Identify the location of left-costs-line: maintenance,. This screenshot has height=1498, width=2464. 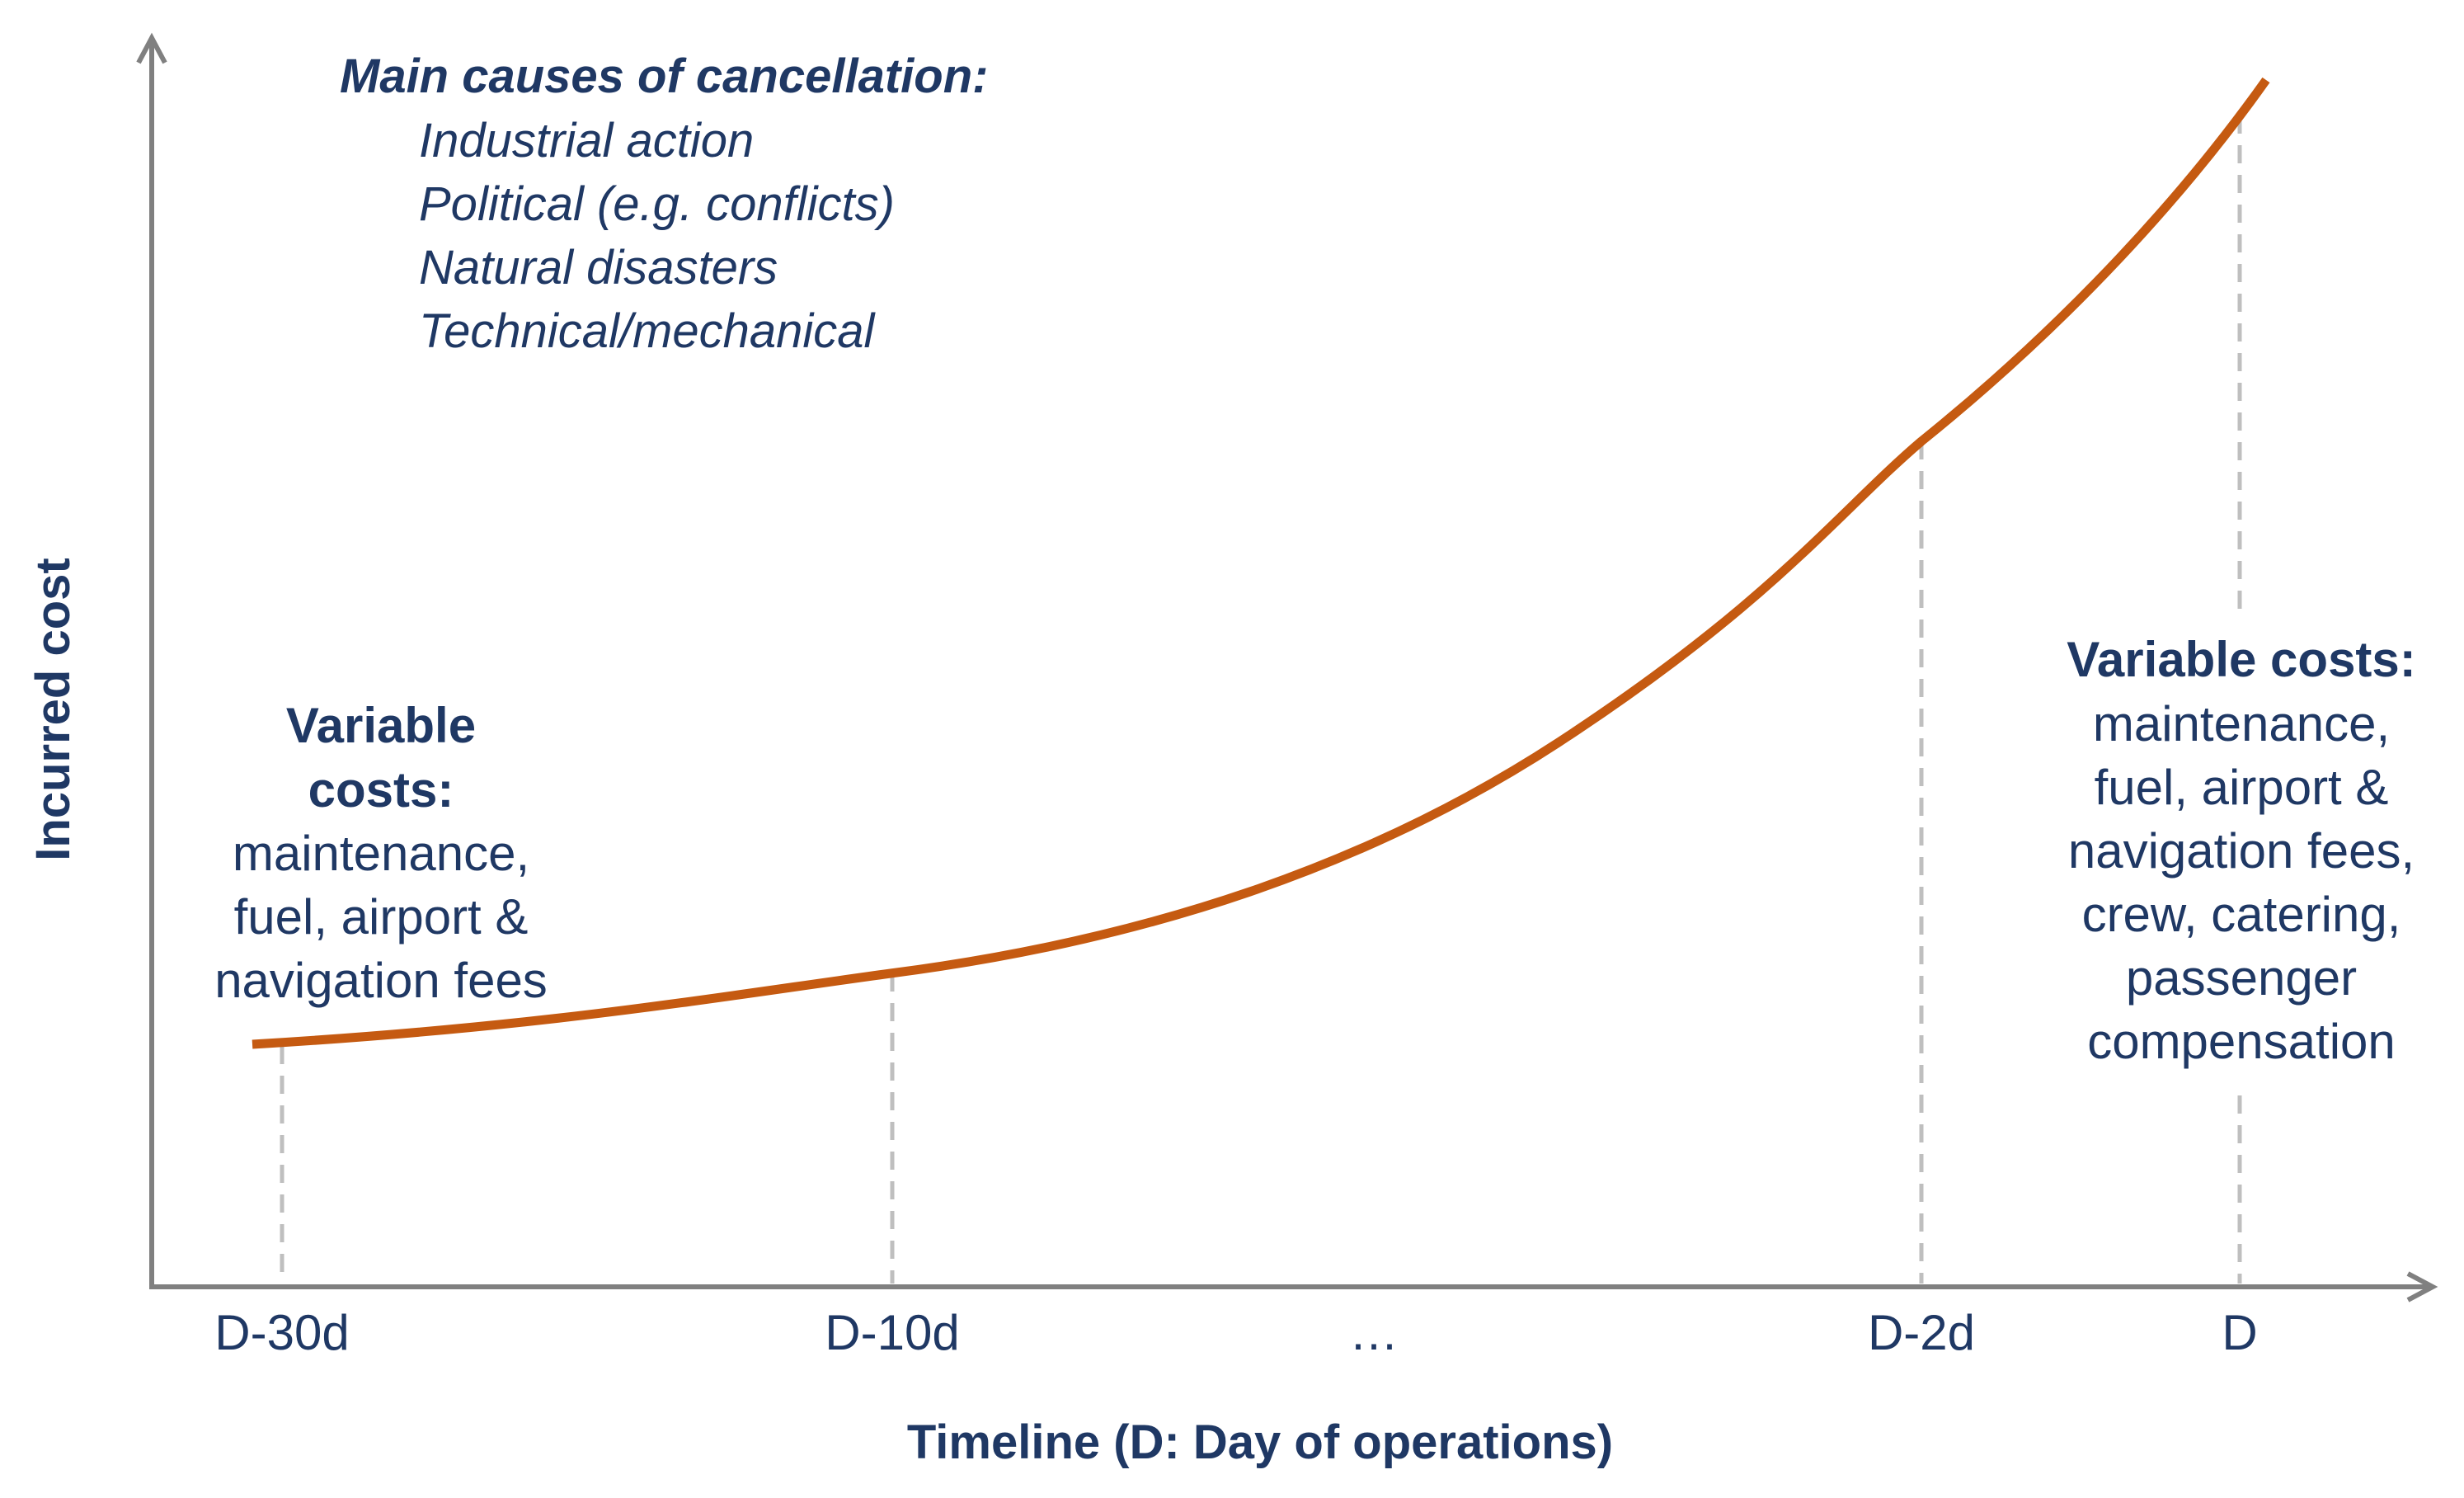
(381, 853).